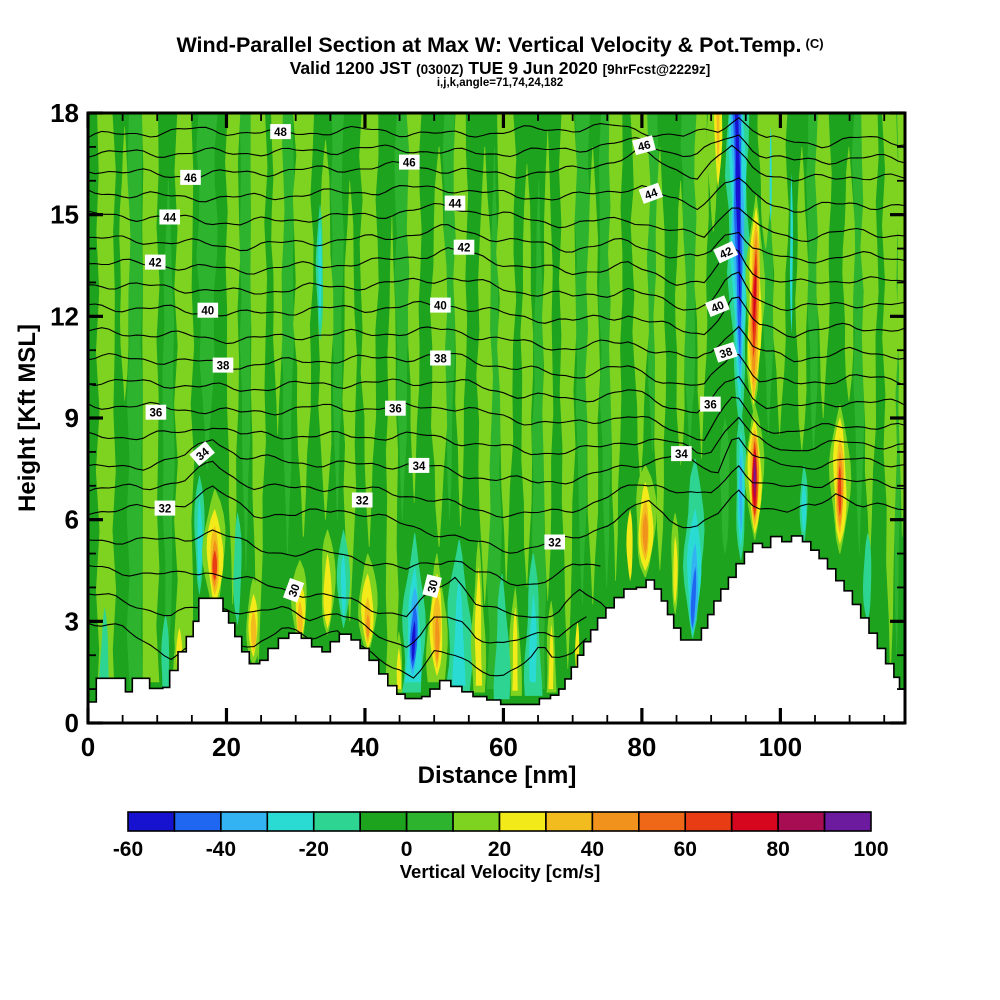 This screenshot has height=1000, width=1000. Describe the element at coordinates (500, 83) in the screenshot. I see `grid-annotation: i,j,k,angle=71,74,24,182` at that location.